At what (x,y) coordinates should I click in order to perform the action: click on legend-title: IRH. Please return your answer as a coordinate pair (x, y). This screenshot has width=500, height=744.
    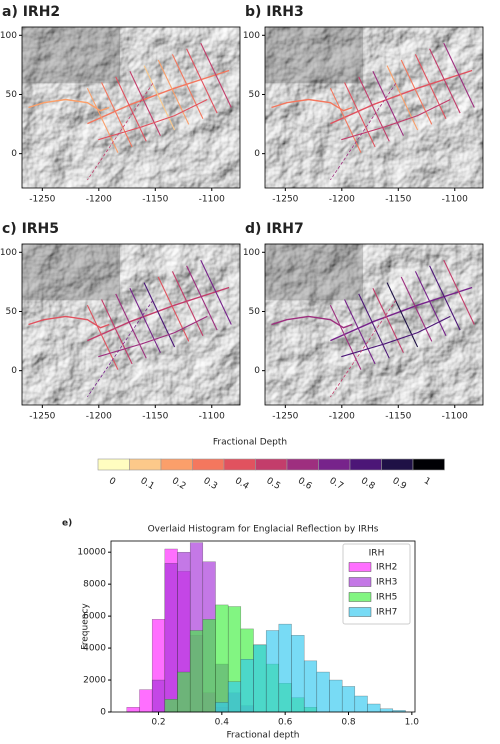
    Looking at the image, I should click on (377, 554).